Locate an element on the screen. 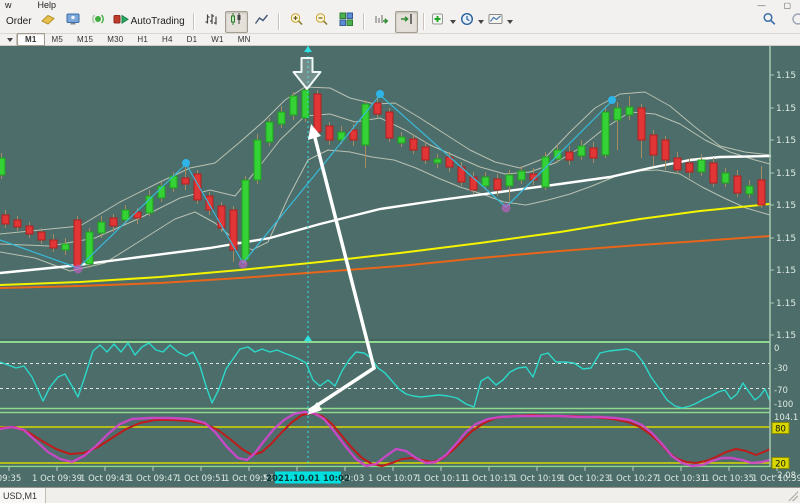 This screenshot has width=800, height=503. restore-icon: ▢ is located at coordinates (787, 5).